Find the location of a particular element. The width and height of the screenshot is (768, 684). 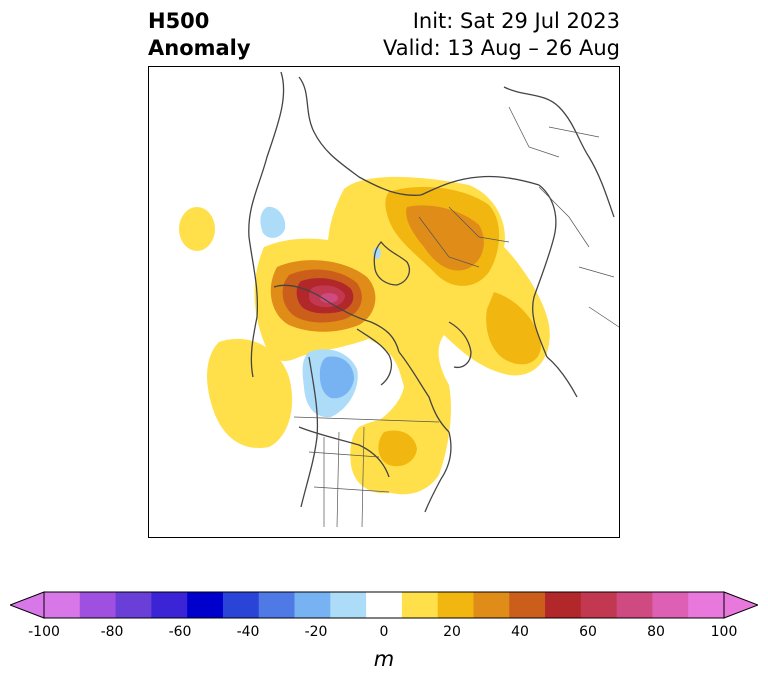

init-date: Init: Sat 29 Jul 2023 is located at coordinates (516, 21).